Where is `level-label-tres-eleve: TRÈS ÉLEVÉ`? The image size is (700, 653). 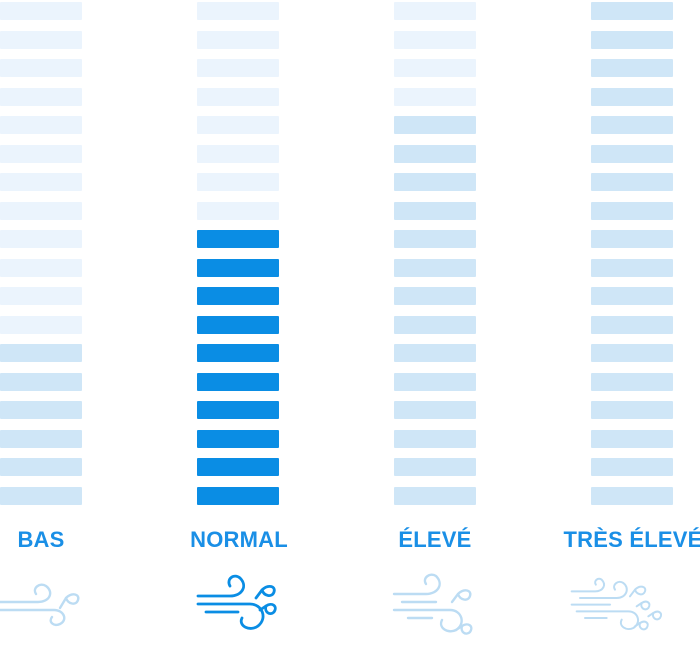 level-label-tres-eleve: TRÈS ÉLEVÉ is located at coordinates (631, 539).